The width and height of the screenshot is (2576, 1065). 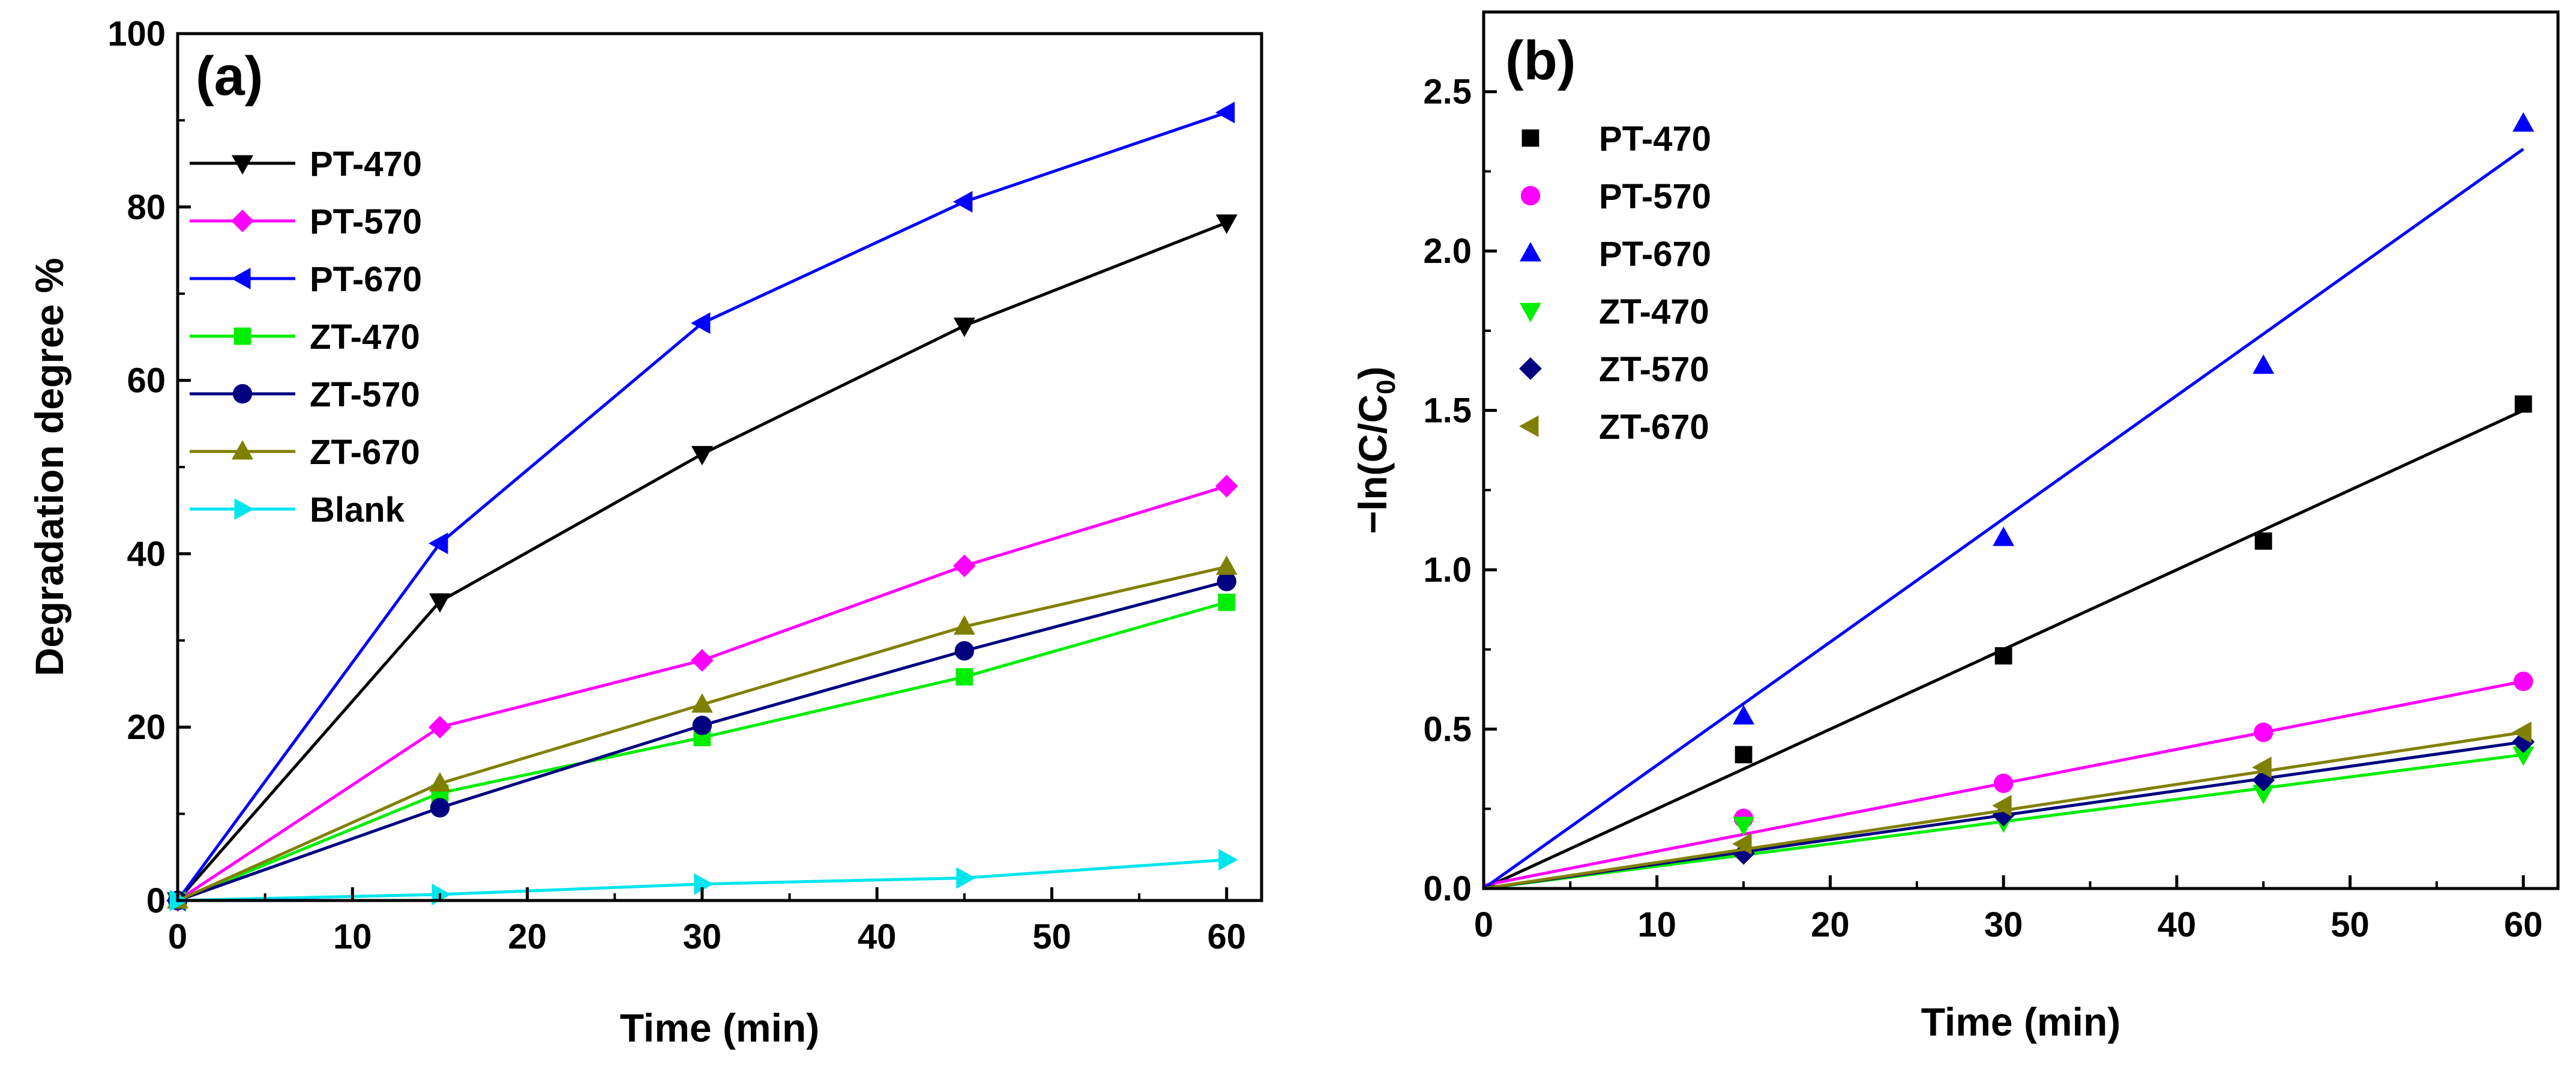 What do you see at coordinates (136, 33) in the screenshot?
I see `panel-a-y-tick-label: 100` at bounding box center [136, 33].